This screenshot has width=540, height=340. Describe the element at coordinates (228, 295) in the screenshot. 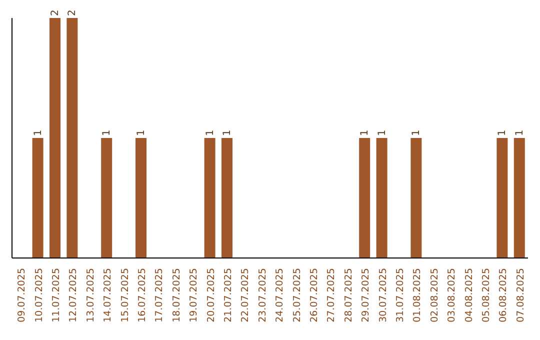

I see `x-tick-label: 21.07.2025` at that location.